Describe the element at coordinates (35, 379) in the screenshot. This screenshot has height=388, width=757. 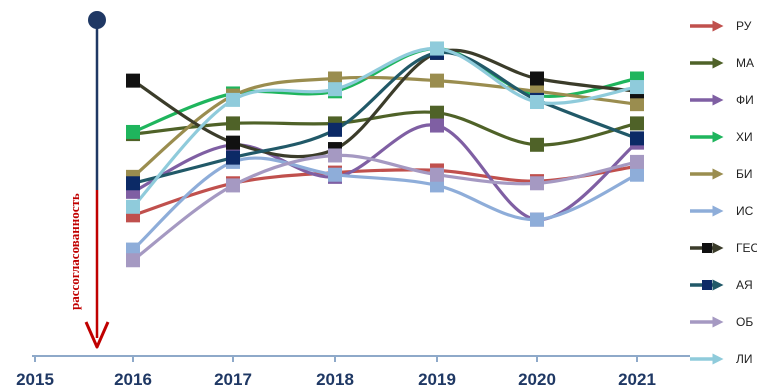
I see `x-tick-label: 2015` at that location.